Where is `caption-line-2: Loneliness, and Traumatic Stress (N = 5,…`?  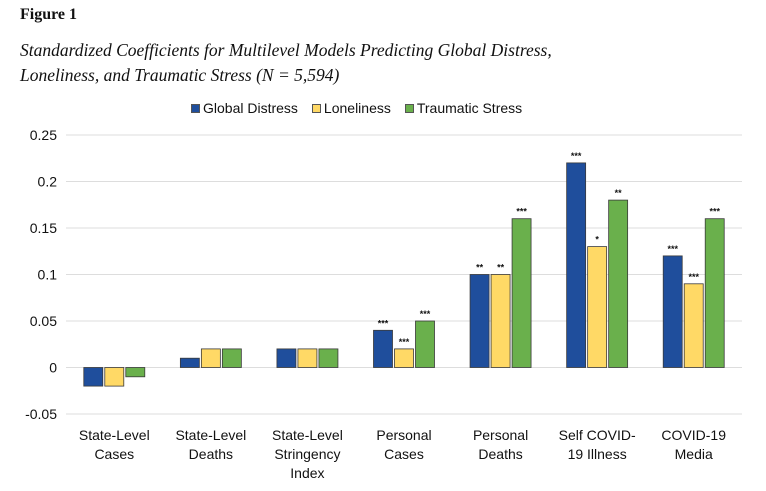 caption-line-2: Loneliness, and Traumatic Stress (N = 5,… is located at coordinates (180, 75).